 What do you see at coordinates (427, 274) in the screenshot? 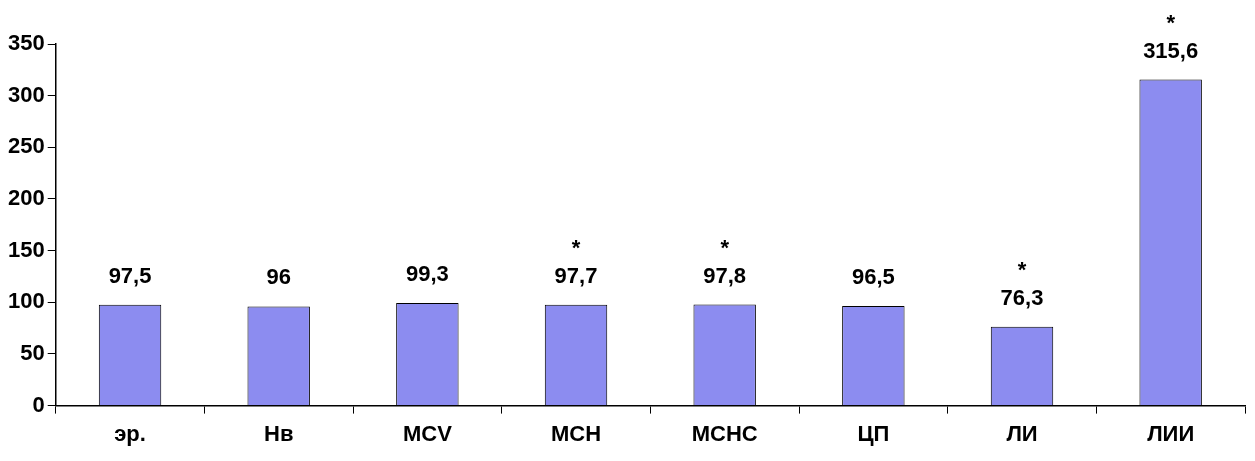
I see `data-label: 99,3` at bounding box center [427, 274].